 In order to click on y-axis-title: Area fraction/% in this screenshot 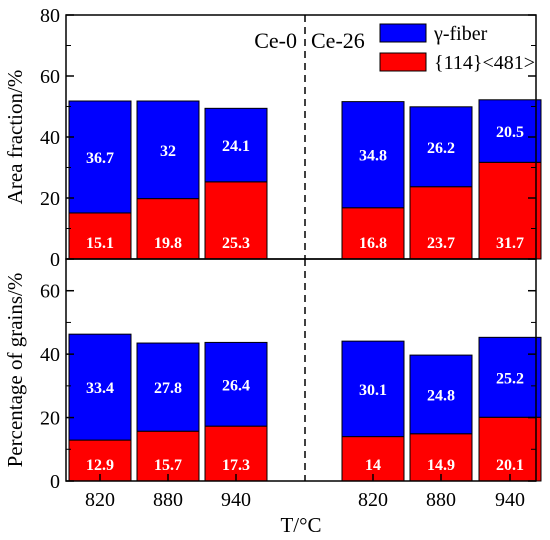, I will do `click(15, 137)`.